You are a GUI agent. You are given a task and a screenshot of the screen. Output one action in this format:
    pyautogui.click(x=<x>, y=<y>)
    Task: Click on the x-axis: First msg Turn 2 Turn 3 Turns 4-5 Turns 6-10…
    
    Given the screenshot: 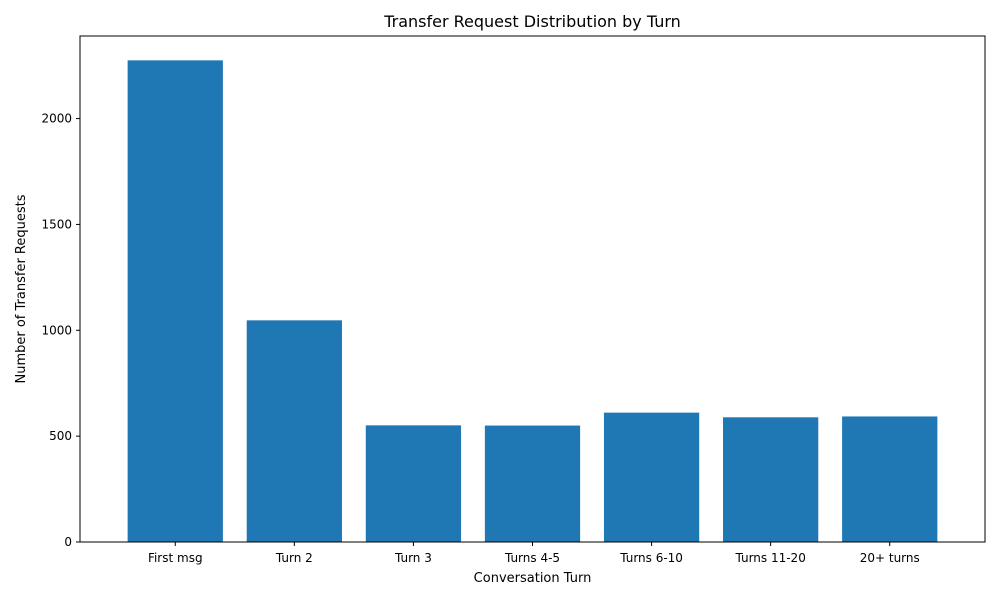 What is the action you would take?
    pyautogui.click(x=534, y=553)
    